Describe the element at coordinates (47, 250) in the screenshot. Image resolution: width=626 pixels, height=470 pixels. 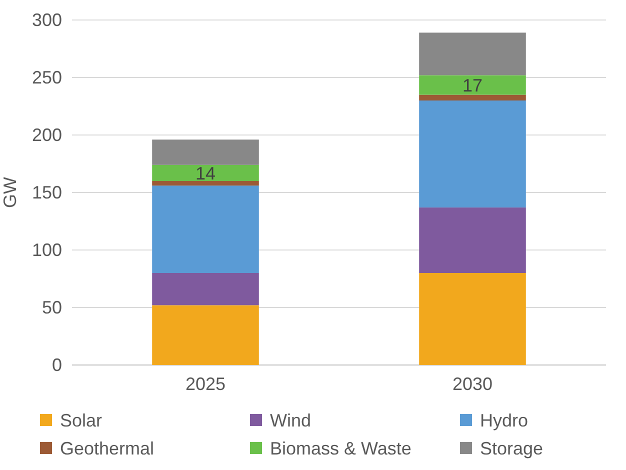
I see `y-tick-label: 100` at that location.